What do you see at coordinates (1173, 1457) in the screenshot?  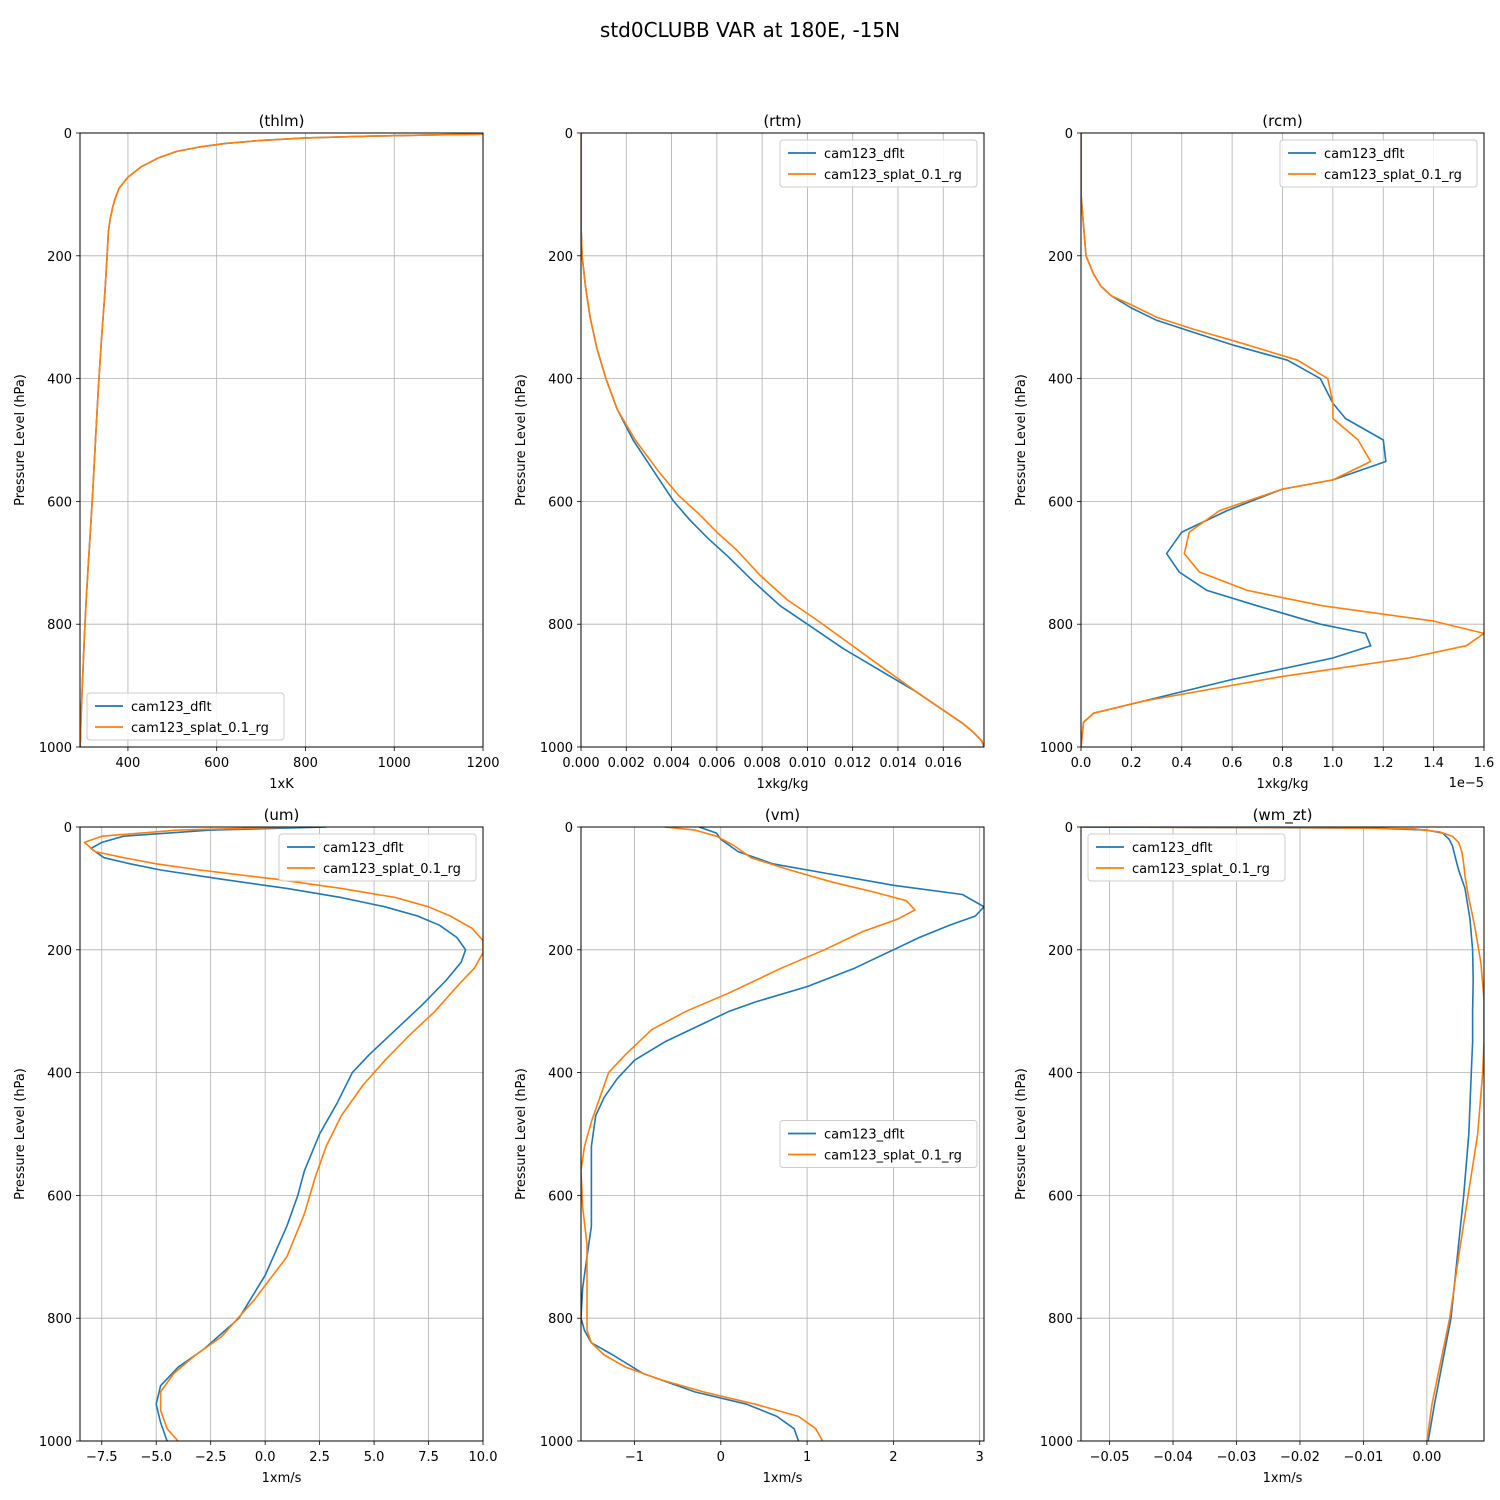 I see `x-tick-label: −0.04` at bounding box center [1173, 1457].